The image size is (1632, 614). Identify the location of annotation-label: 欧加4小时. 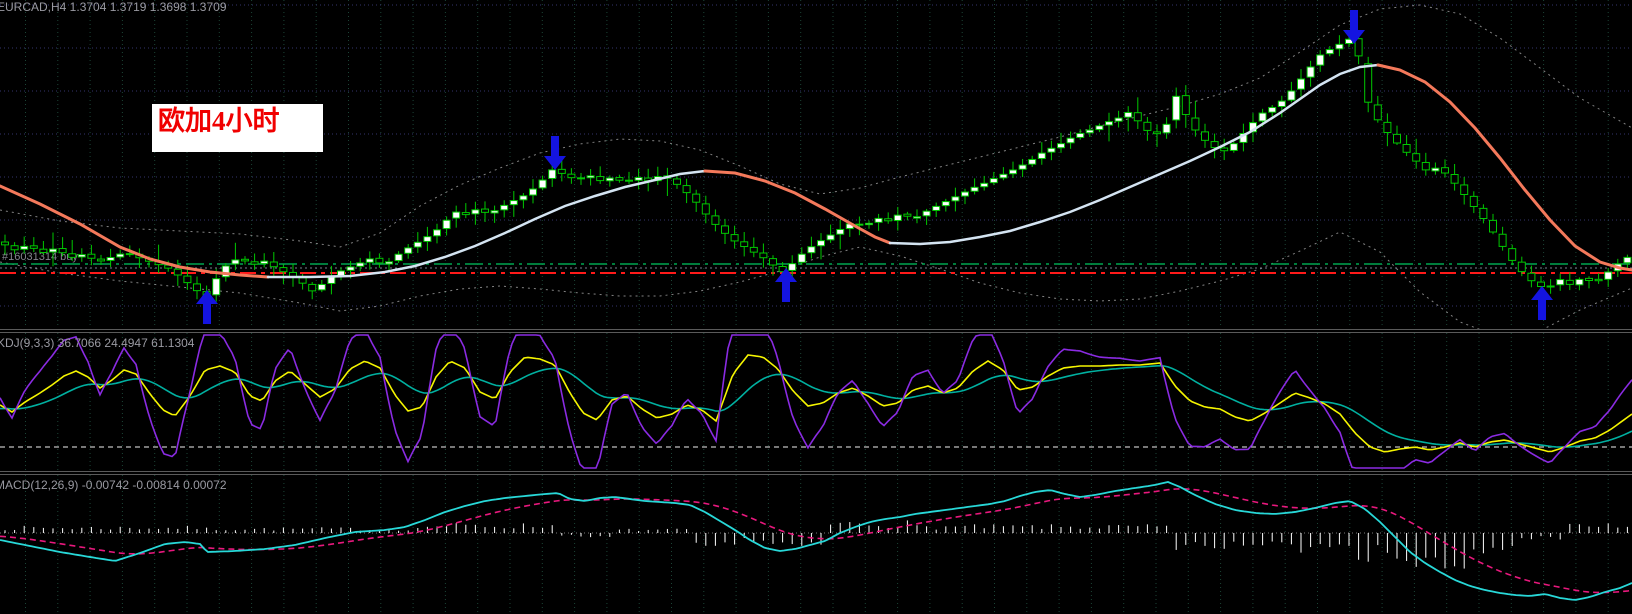
(219, 121).